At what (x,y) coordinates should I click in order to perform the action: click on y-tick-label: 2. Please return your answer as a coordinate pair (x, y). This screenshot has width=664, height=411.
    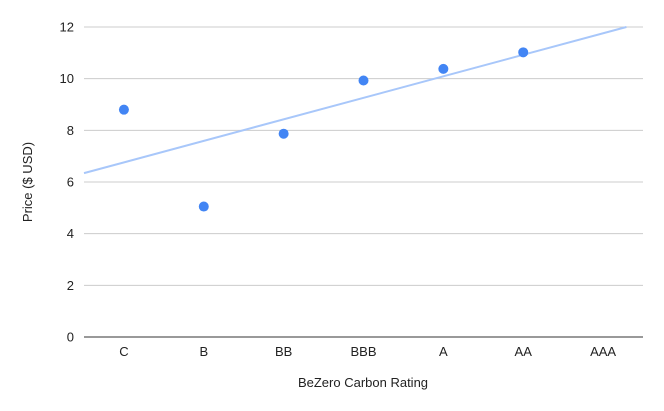
    Looking at the image, I should click on (70, 285).